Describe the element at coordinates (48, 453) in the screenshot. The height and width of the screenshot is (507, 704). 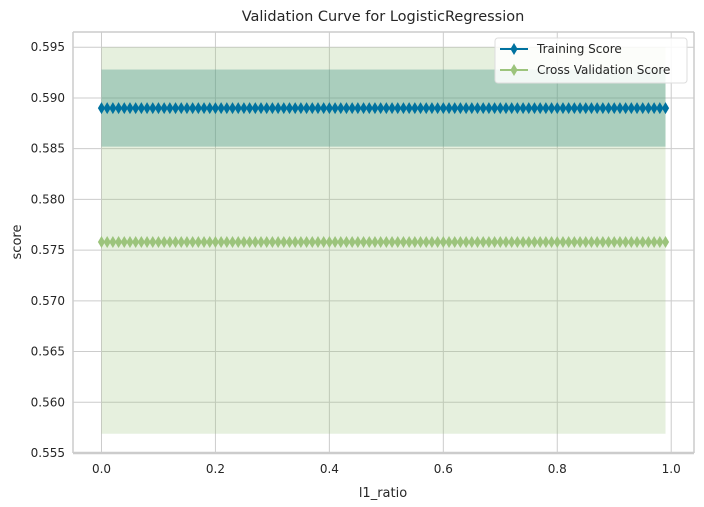
I see `y-tick-label: 0.555` at that location.